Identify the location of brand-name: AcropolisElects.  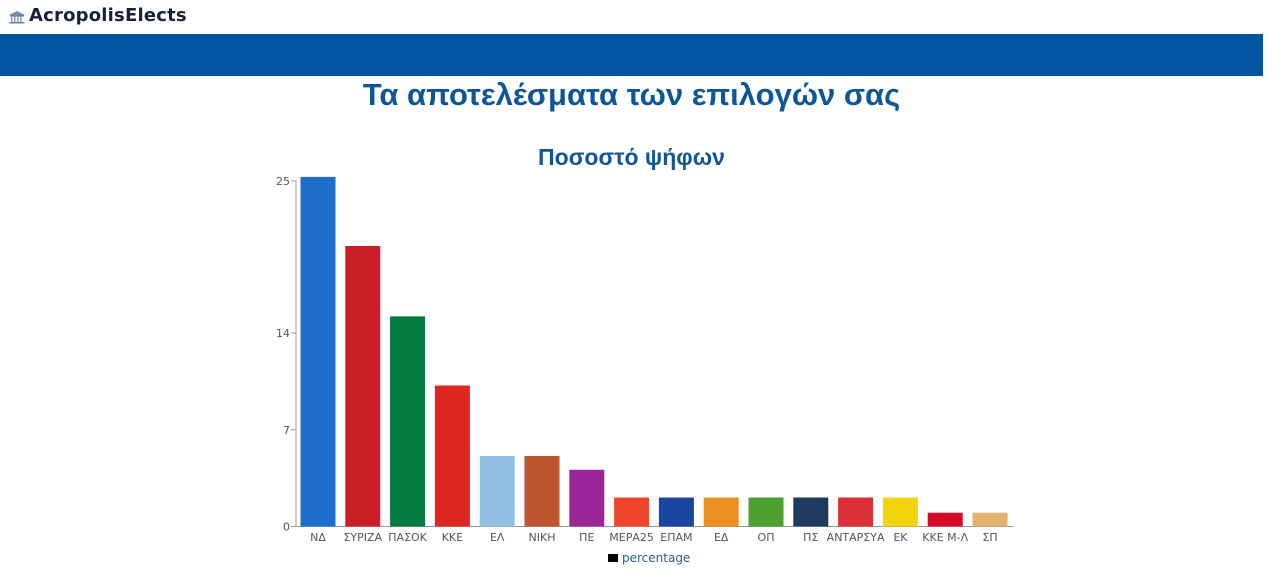
(108, 15).